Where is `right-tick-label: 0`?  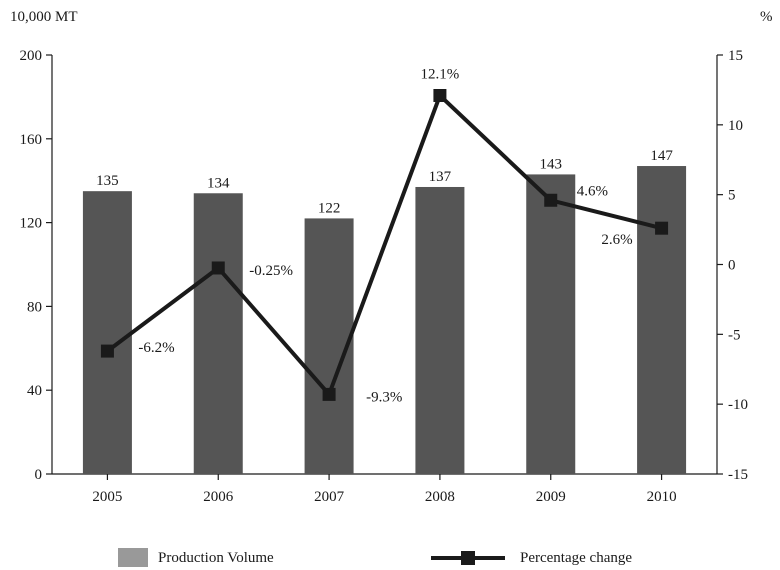
right-tick-label: 0 is located at coordinates (732, 266).